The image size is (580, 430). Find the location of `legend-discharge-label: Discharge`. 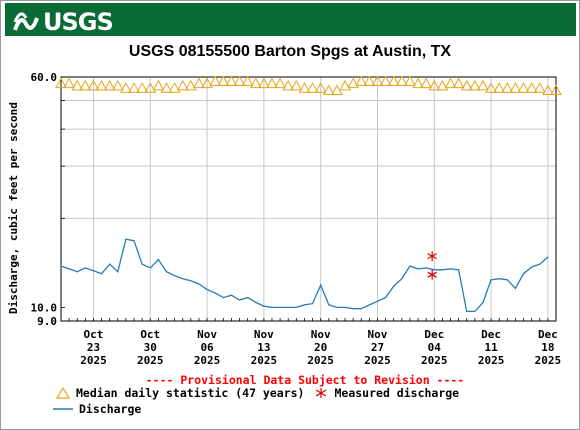

legend-discharge-label: Discharge is located at coordinates (110, 409).